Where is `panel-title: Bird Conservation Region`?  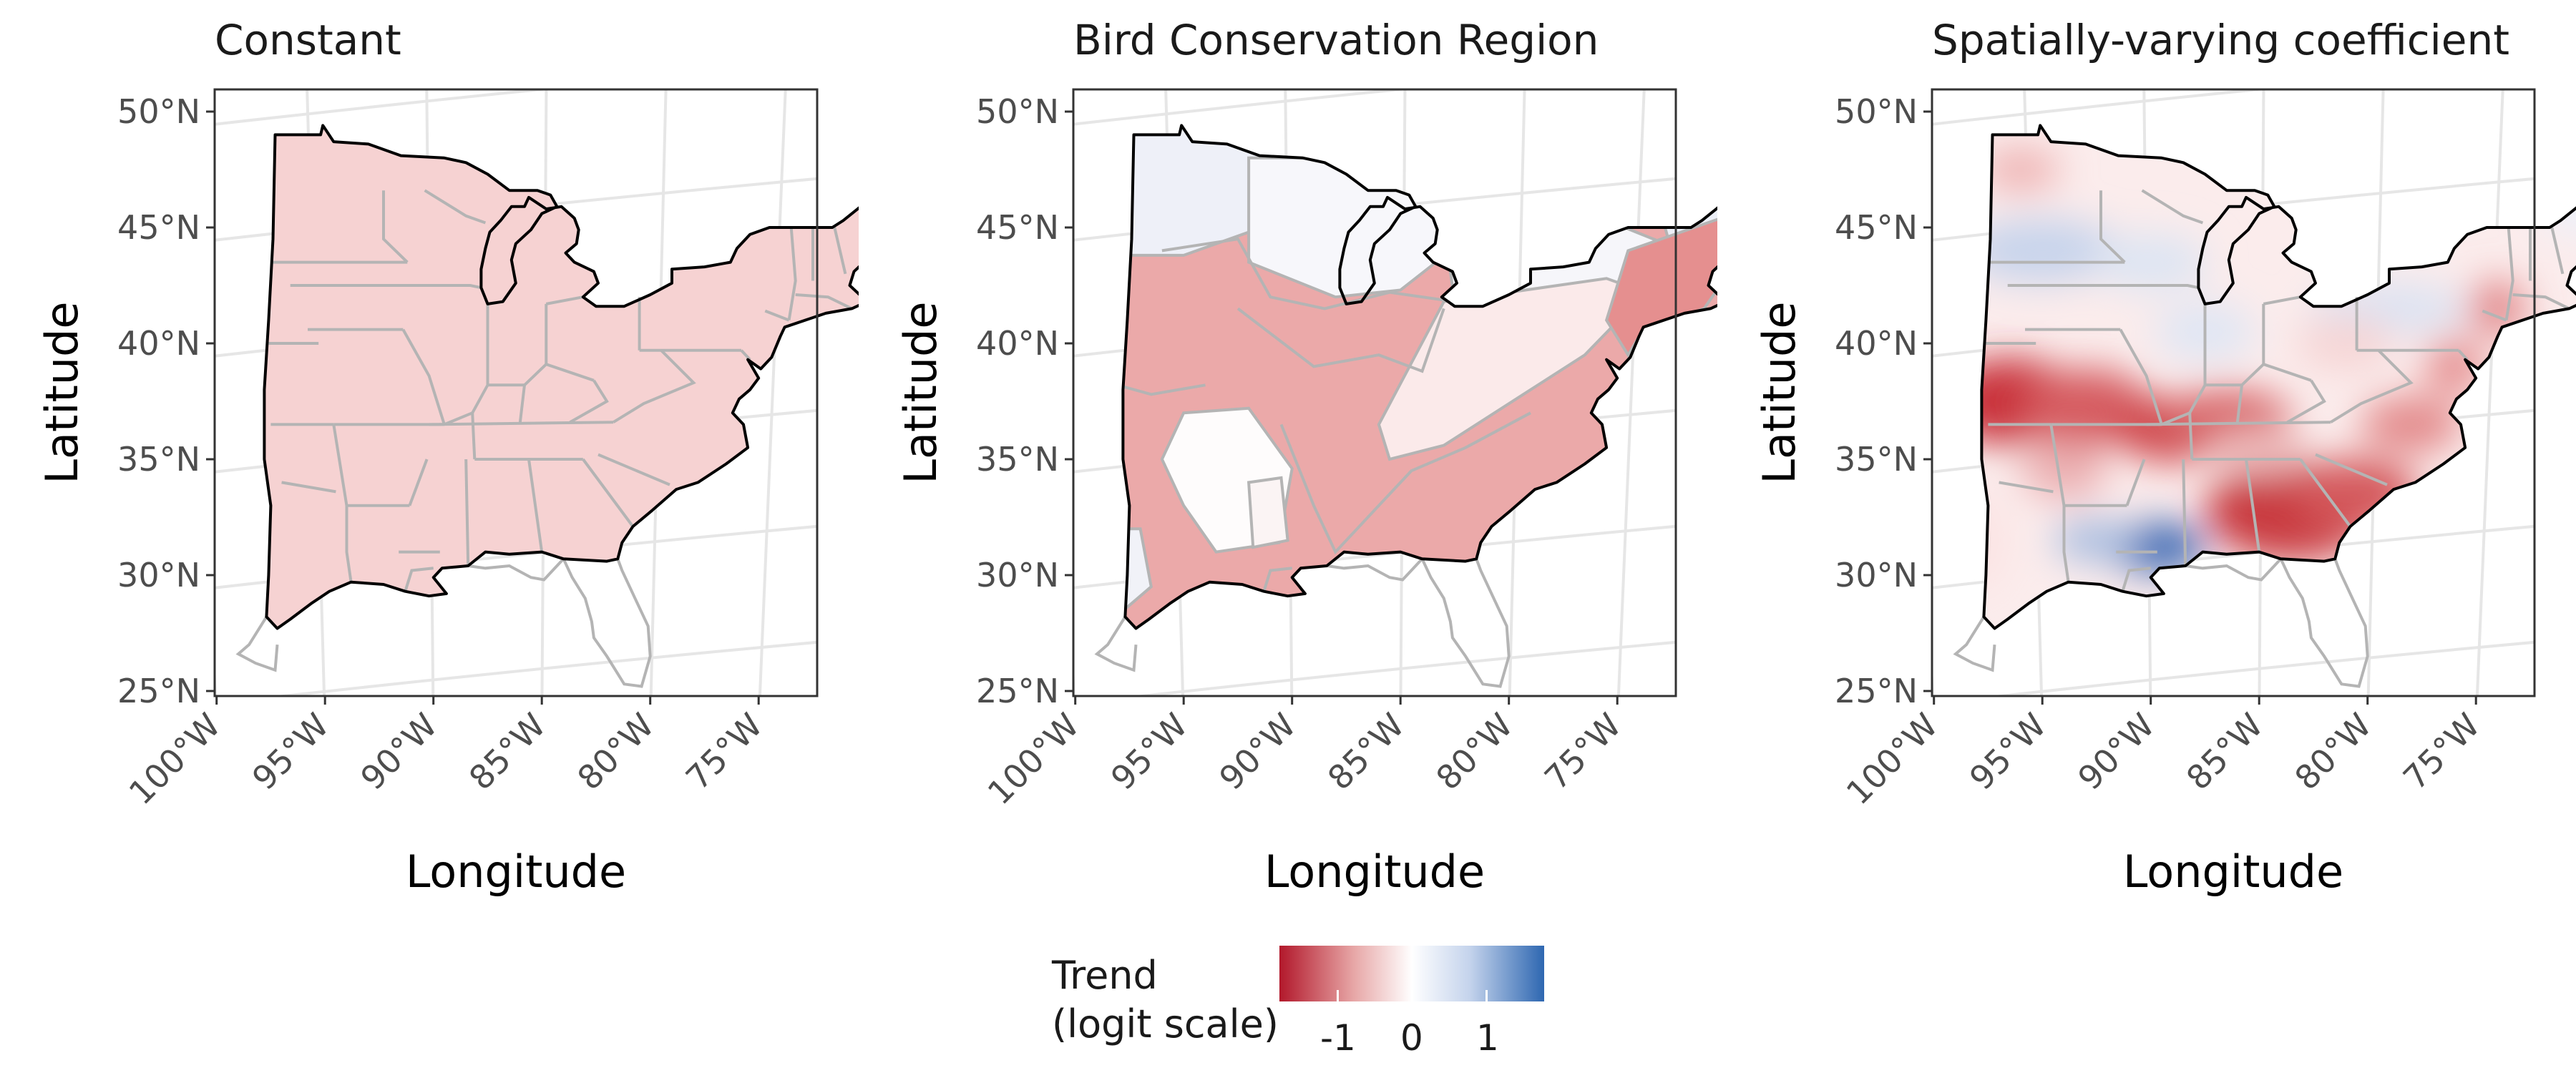
panel-title: Bird Conservation Region is located at coordinates (1336, 40).